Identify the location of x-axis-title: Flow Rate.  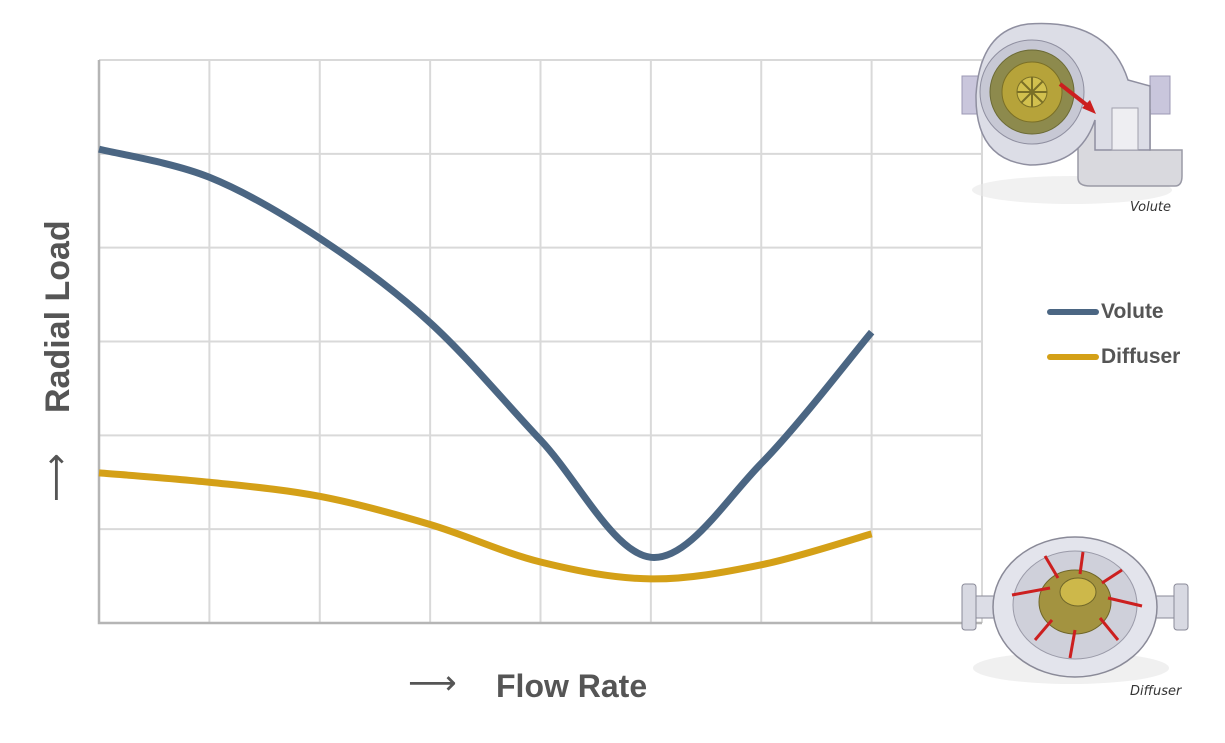
(571, 686).